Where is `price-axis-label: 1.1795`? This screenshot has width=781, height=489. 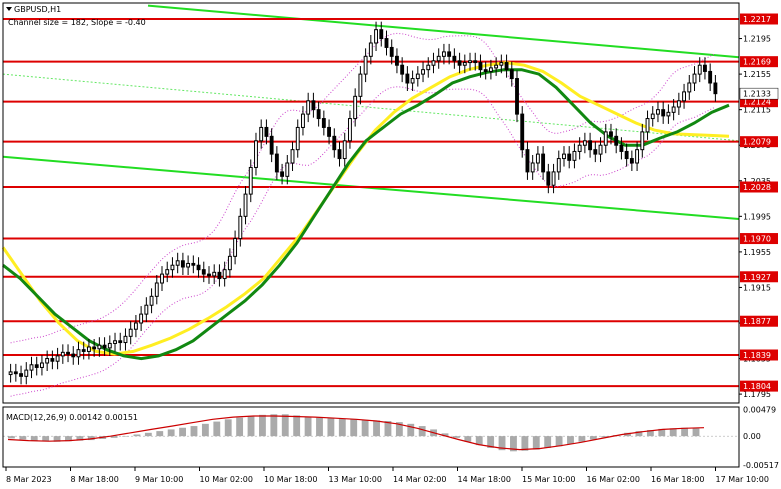 price-axis-label: 1.1795 is located at coordinates (757, 394).